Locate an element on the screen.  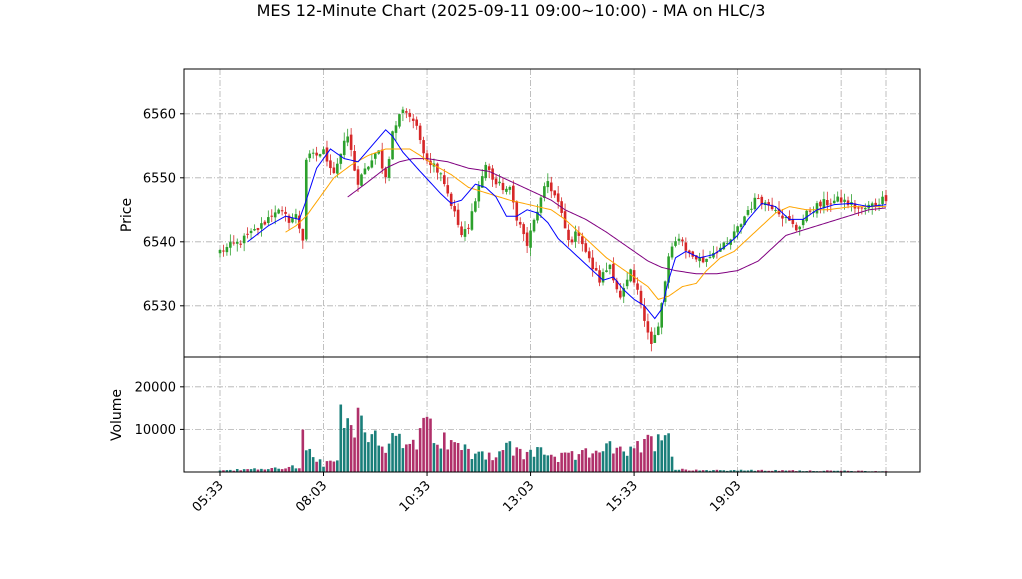
price-tick-label: 6560 is located at coordinates (159, 114).